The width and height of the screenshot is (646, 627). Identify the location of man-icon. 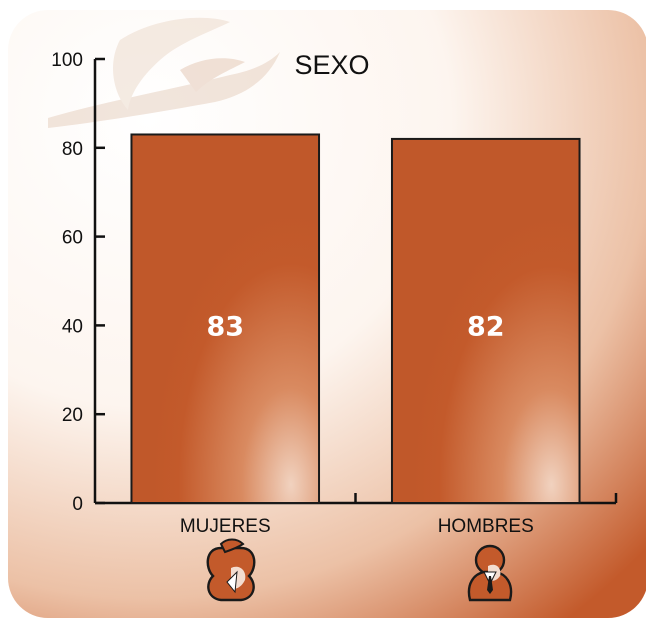
(490, 573).